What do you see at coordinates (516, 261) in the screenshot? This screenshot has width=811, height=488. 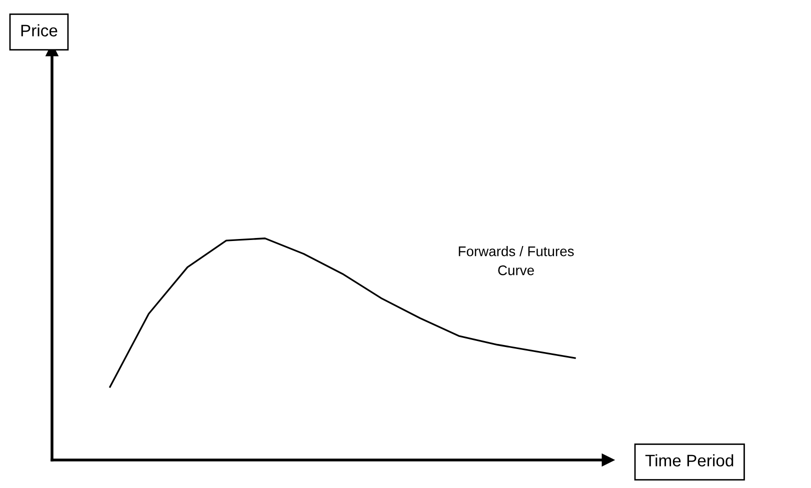 I see `annotation: Forwards / Futures Curve` at bounding box center [516, 261].